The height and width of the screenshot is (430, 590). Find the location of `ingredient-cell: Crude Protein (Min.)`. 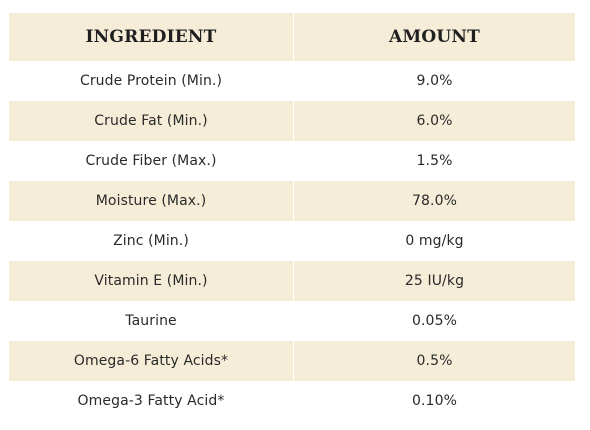

ingredient-cell: Crude Protein (Min.) is located at coordinates (151, 81).